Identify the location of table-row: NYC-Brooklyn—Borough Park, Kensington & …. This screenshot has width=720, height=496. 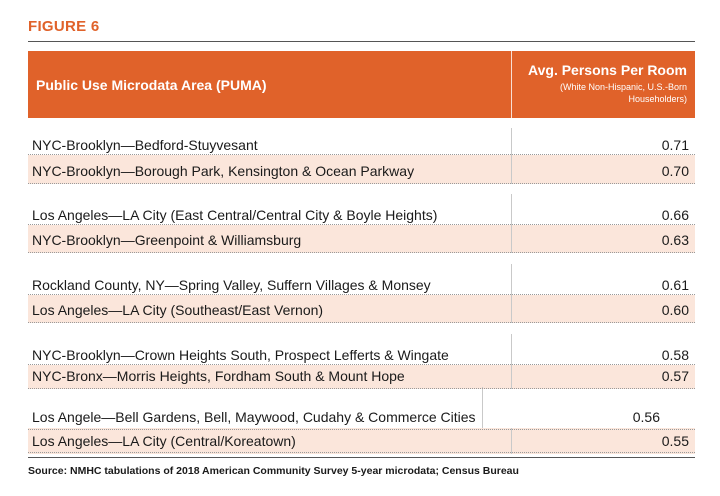
(361, 169).